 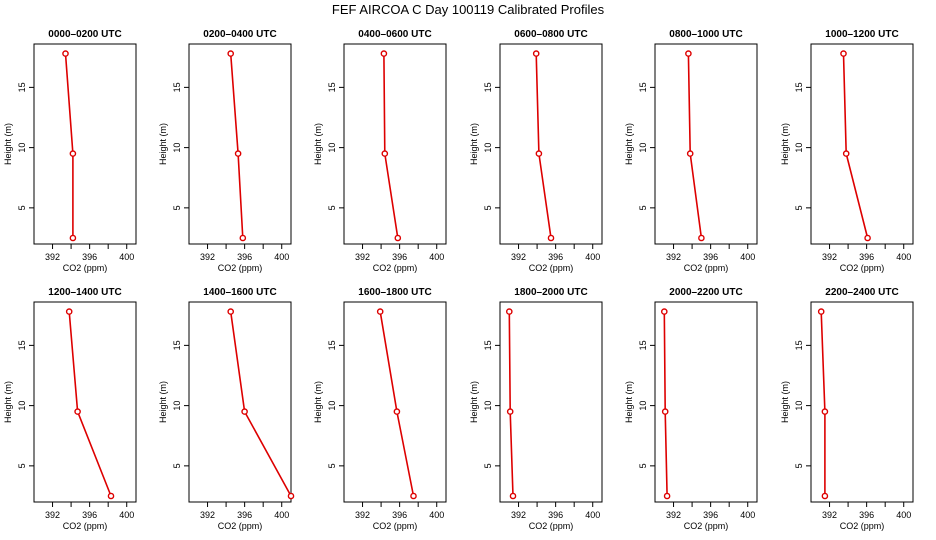 I want to click on panel-title: 0400–0600 UTC, so click(x=394, y=34).